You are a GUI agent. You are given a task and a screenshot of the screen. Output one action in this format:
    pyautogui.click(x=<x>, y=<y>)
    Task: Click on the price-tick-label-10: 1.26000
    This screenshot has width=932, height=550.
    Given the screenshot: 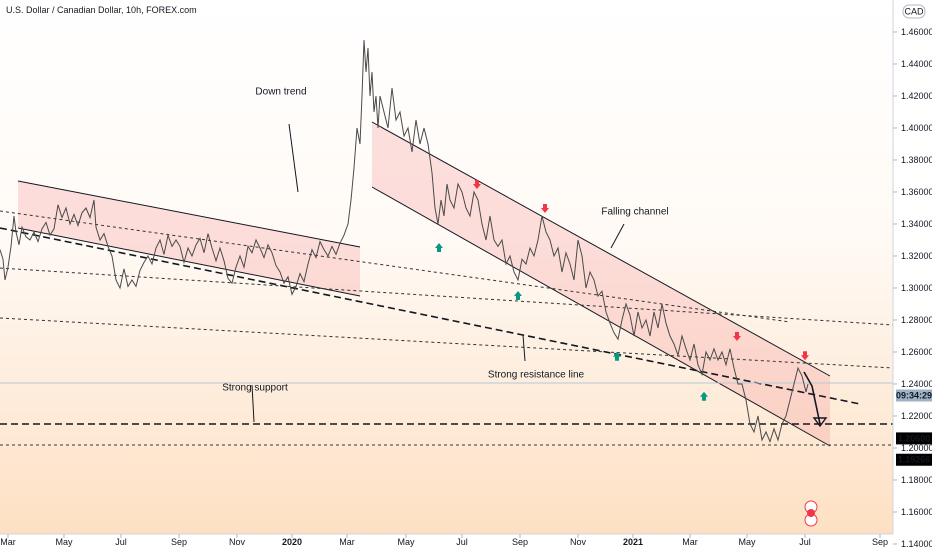 What is the action you would take?
    pyautogui.click(x=916, y=352)
    